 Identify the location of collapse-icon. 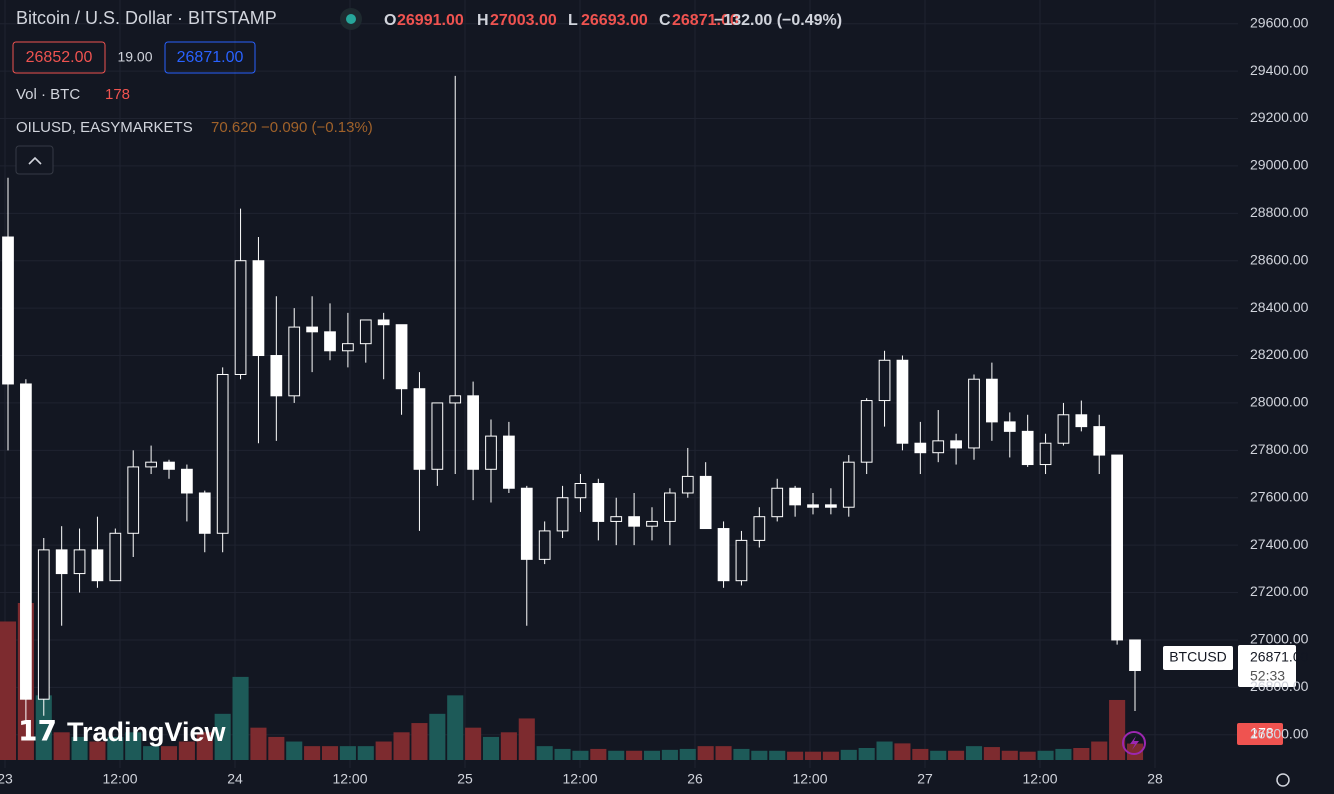
(35, 160).